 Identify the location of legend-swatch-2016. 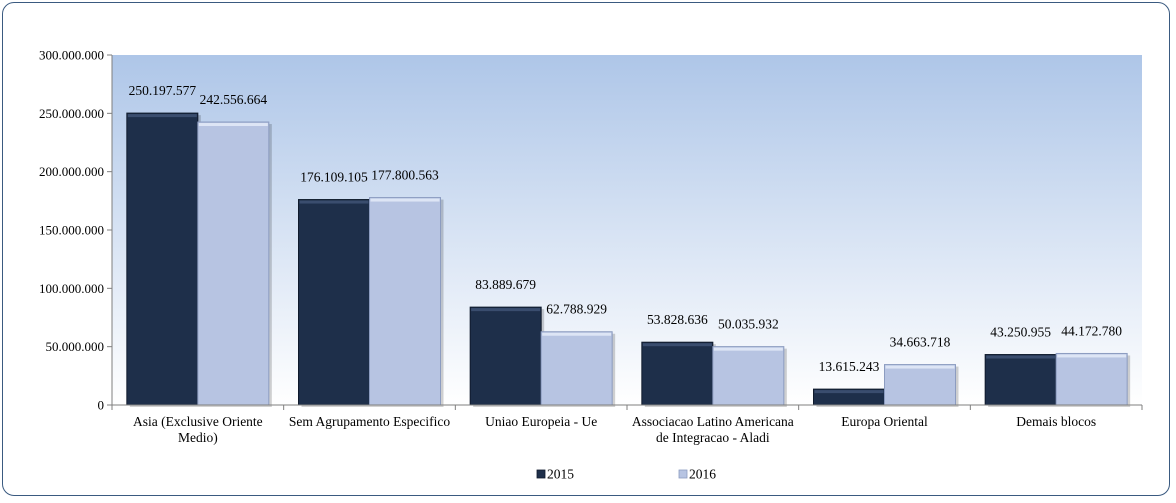
(683, 474).